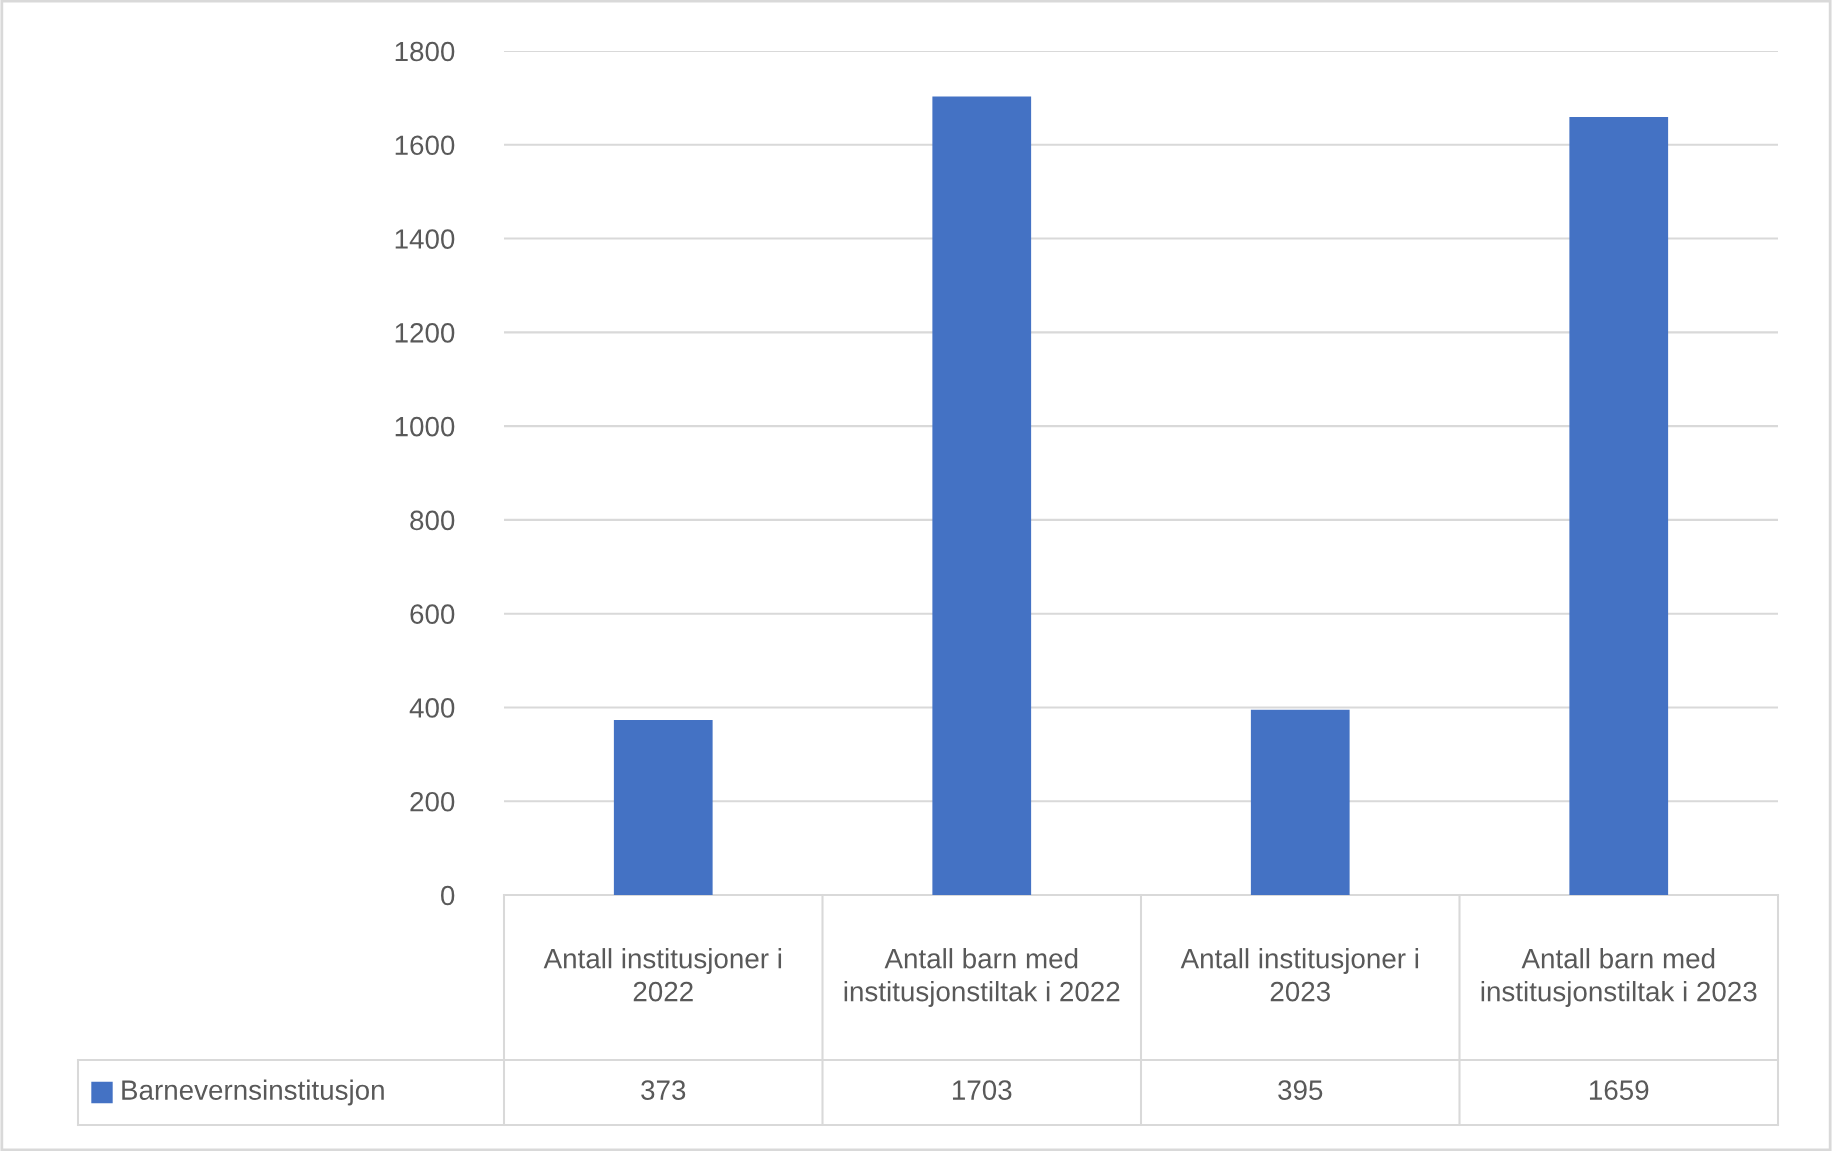  I want to click on data-label: 1659, so click(1619, 1090).